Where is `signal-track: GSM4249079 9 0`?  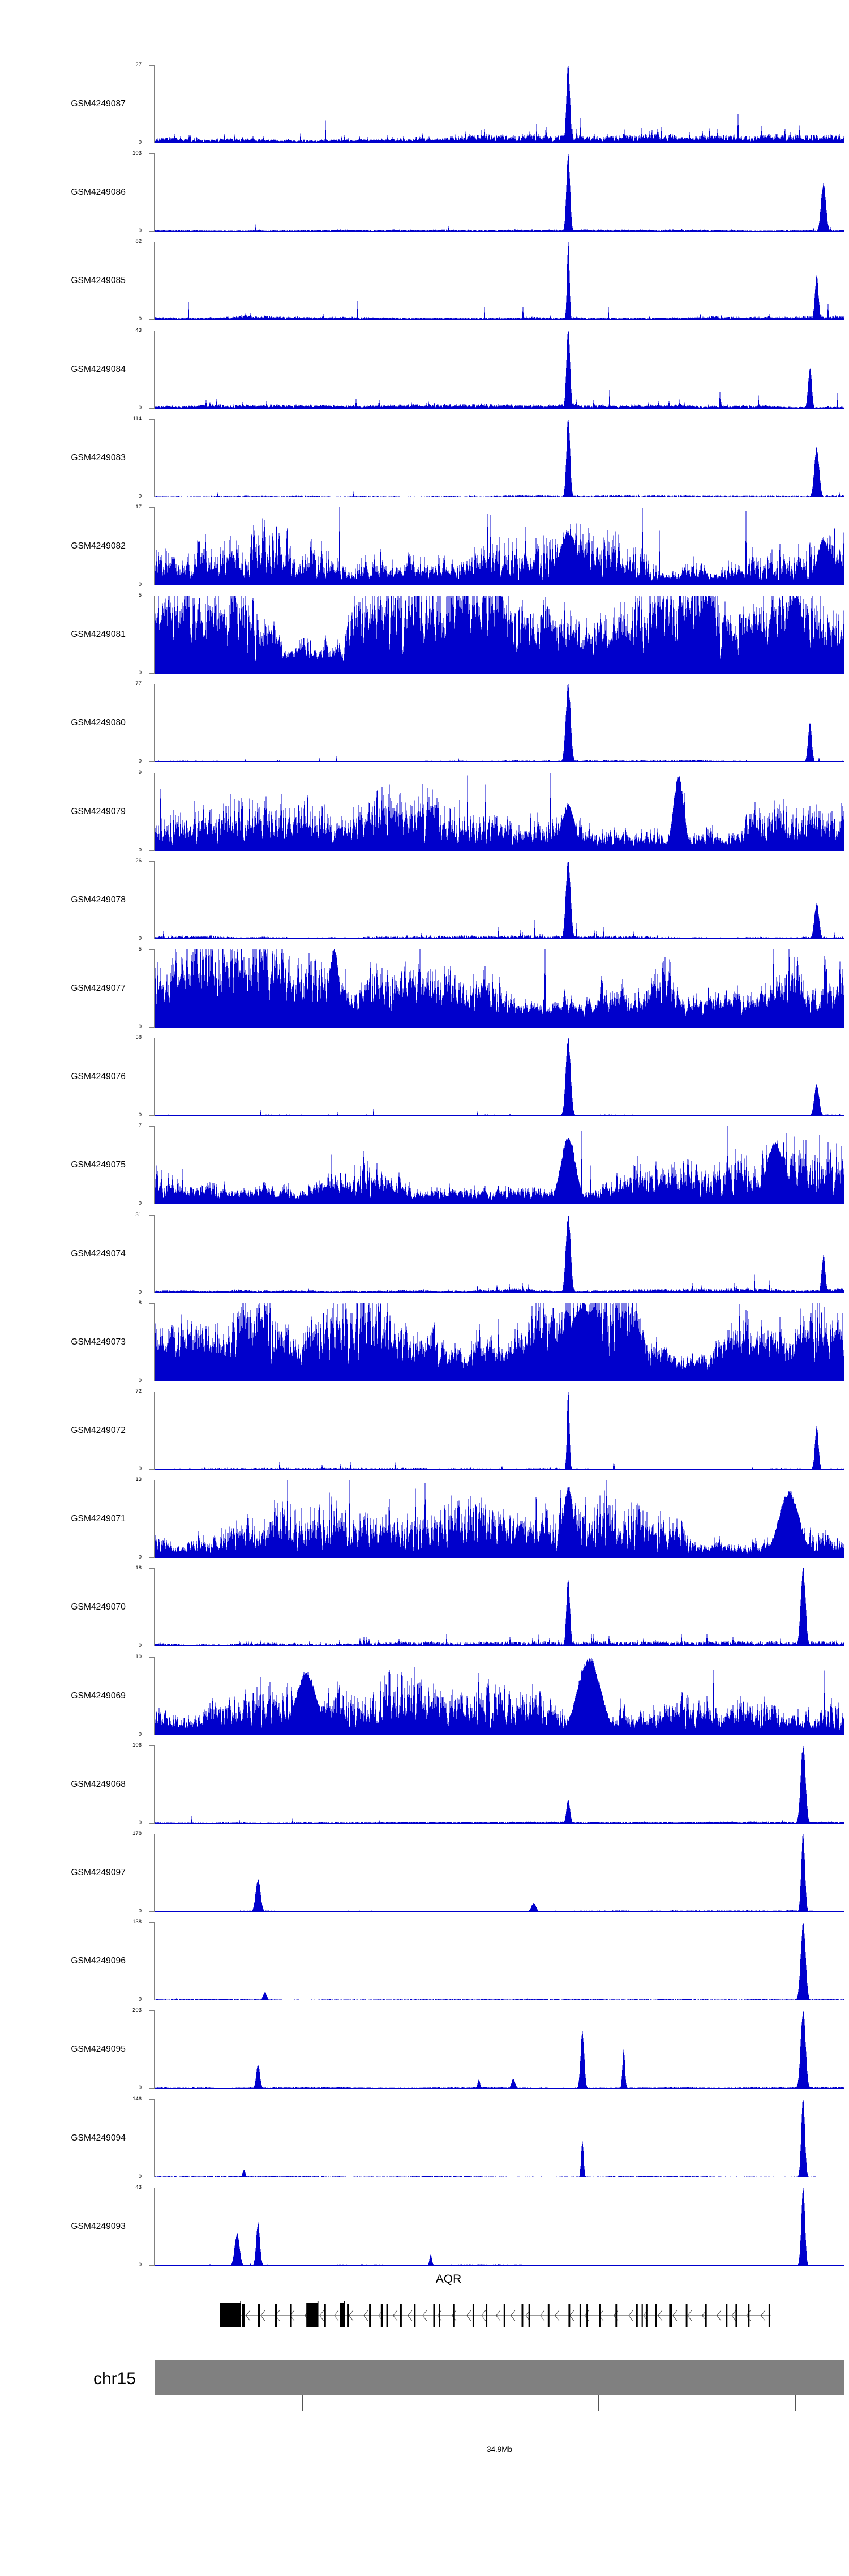
signal-track: GSM4249079 9 0 is located at coordinates (424, 811).